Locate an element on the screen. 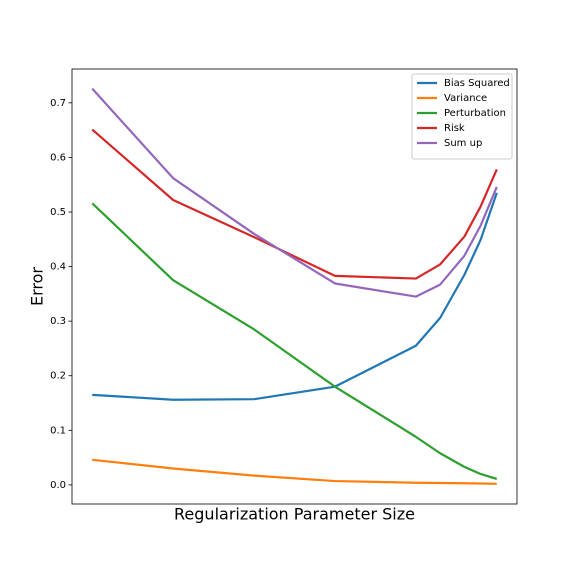  legend-label: Risk is located at coordinates (454, 128).